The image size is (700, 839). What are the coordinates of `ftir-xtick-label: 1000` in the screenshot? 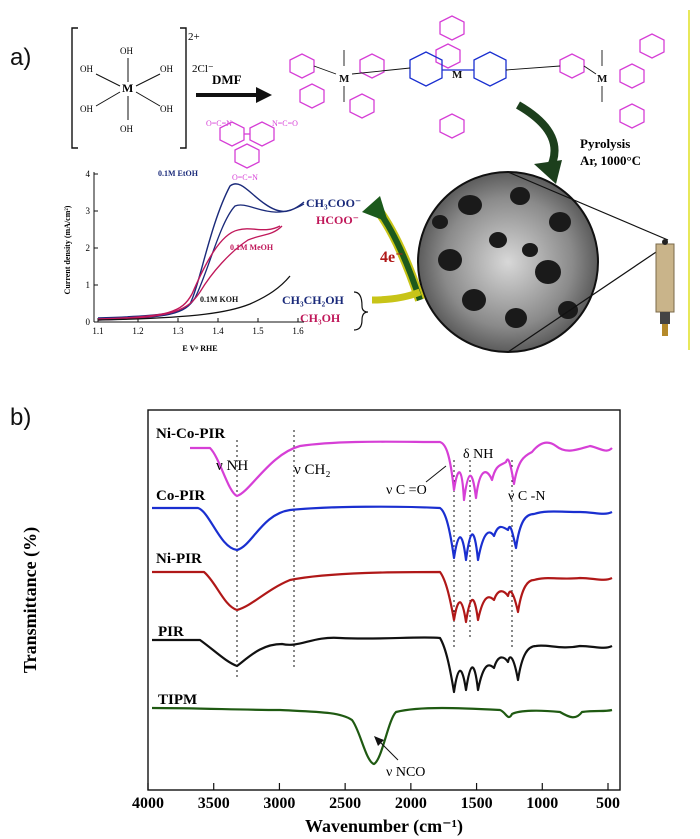 It's located at (542, 803).